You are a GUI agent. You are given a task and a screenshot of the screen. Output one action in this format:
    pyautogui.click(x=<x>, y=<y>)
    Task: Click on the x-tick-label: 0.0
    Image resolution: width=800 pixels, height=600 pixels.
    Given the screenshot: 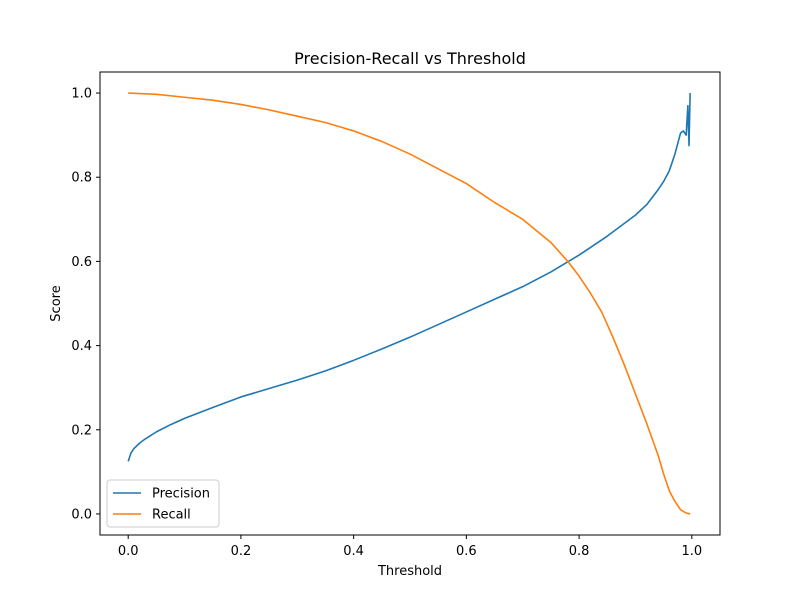 What is the action you would take?
    pyautogui.click(x=128, y=551)
    